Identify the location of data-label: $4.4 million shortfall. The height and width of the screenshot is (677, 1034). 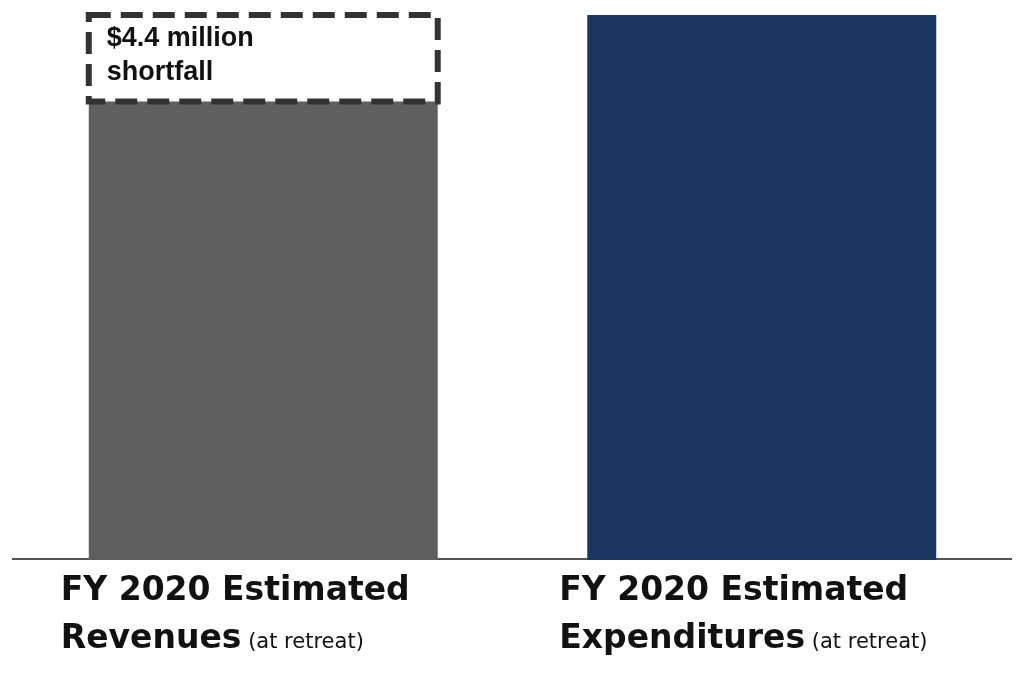
(180, 53).